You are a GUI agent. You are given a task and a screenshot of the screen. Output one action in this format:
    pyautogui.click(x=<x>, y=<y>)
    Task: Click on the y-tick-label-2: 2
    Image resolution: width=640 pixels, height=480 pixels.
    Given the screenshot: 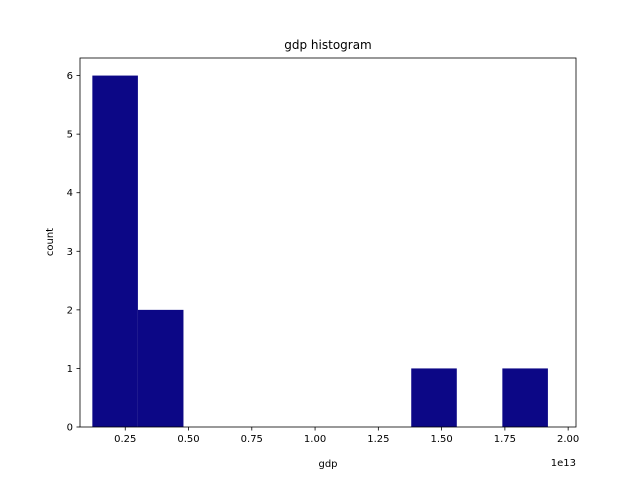 What is the action you would take?
    pyautogui.click(x=70, y=310)
    